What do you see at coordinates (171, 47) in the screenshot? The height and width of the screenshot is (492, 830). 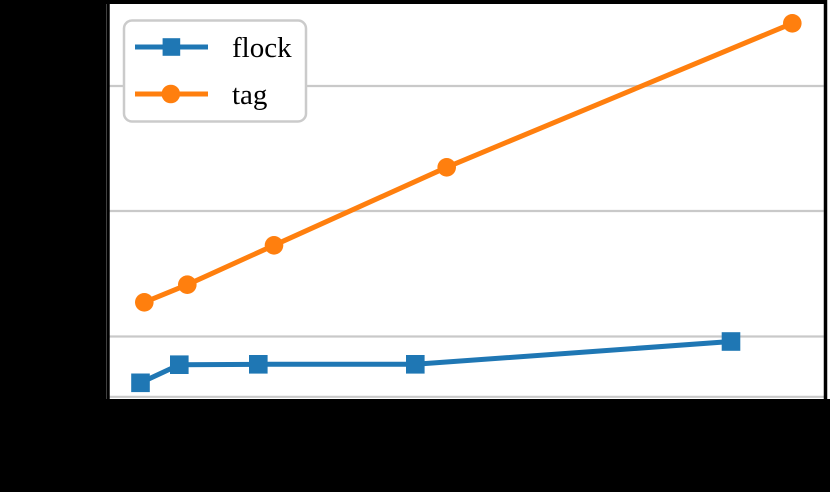 I see `legend-flock-swatch-marker` at bounding box center [171, 47].